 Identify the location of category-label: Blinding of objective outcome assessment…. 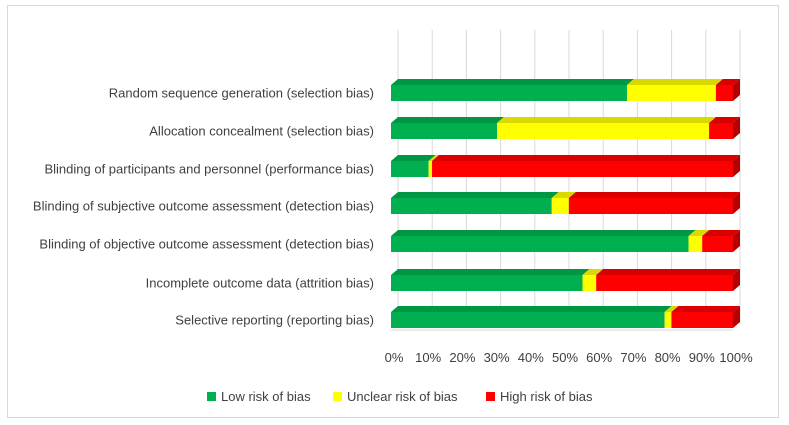
(206, 244).